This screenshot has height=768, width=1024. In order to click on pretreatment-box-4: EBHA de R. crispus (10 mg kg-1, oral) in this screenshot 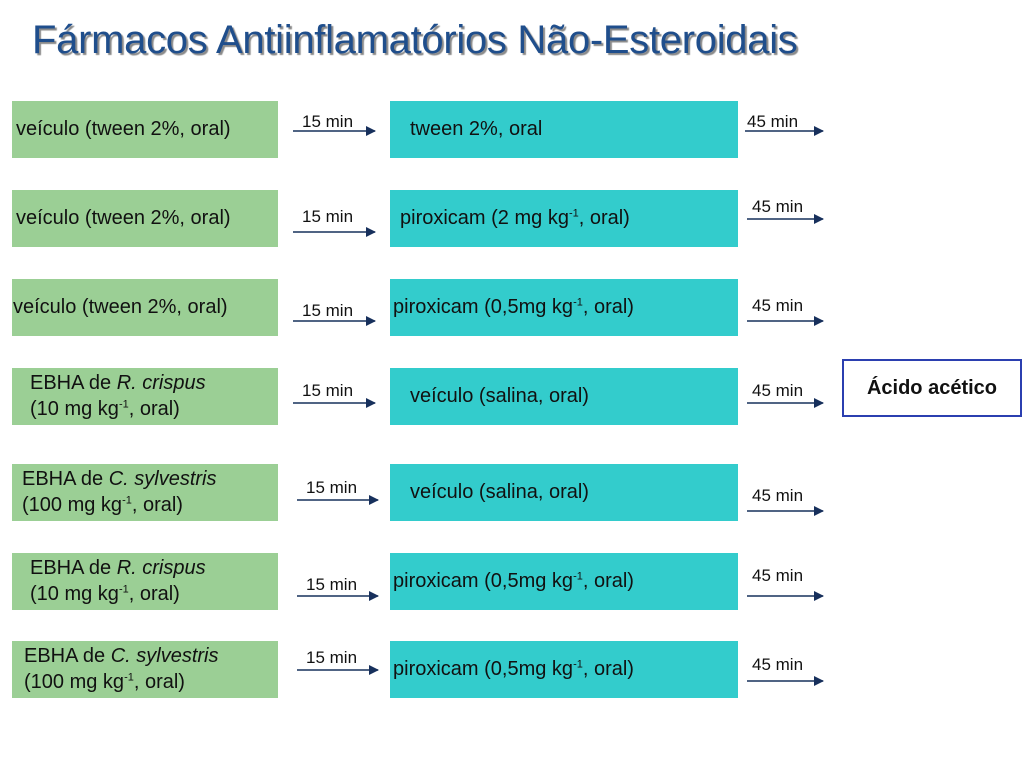, I will do `click(145, 396)`.